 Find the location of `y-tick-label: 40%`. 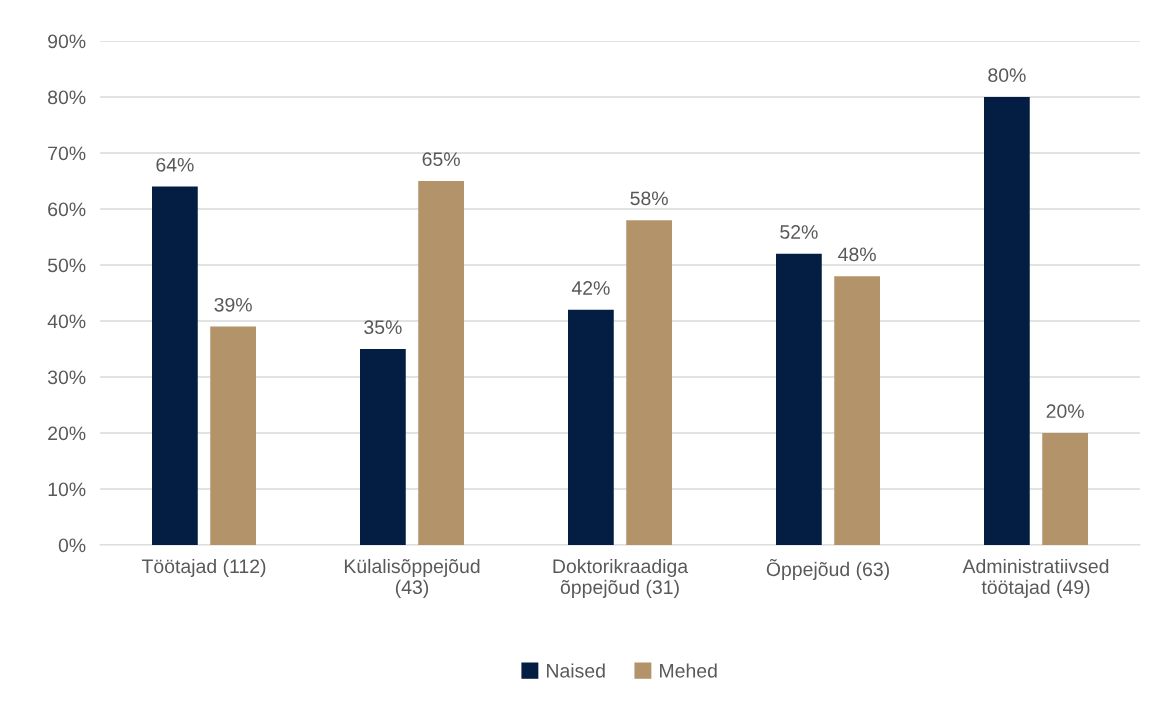

y-tick-label: 40% is located at coordinates (66, 321).